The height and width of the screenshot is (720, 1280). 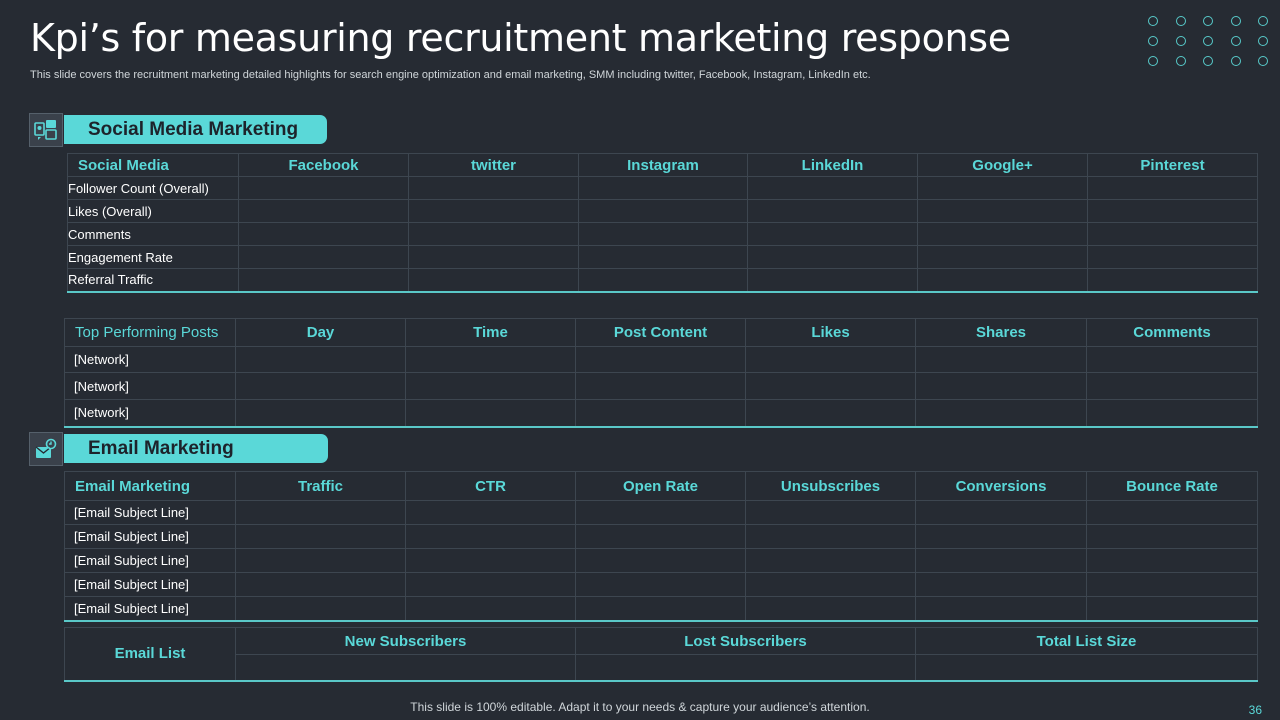 What do you see at coordinates (662, 257) in the screenshot?
I see `table-row: Engagement Rate` at bounding box center [662, 257].